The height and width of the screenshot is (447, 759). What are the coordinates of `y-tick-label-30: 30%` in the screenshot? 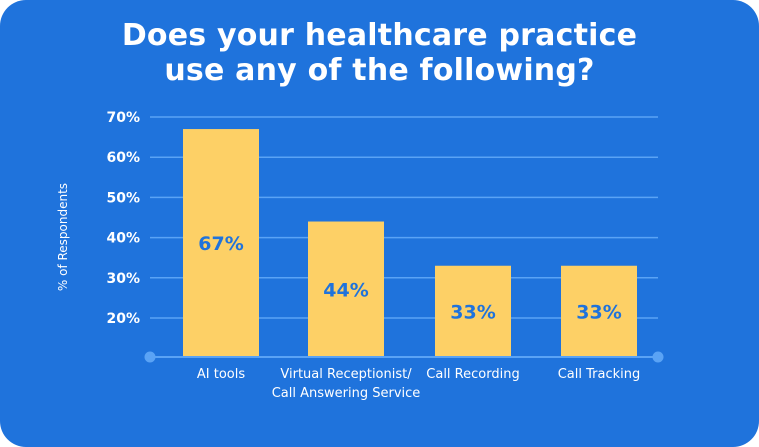 It's located at (123, 279).